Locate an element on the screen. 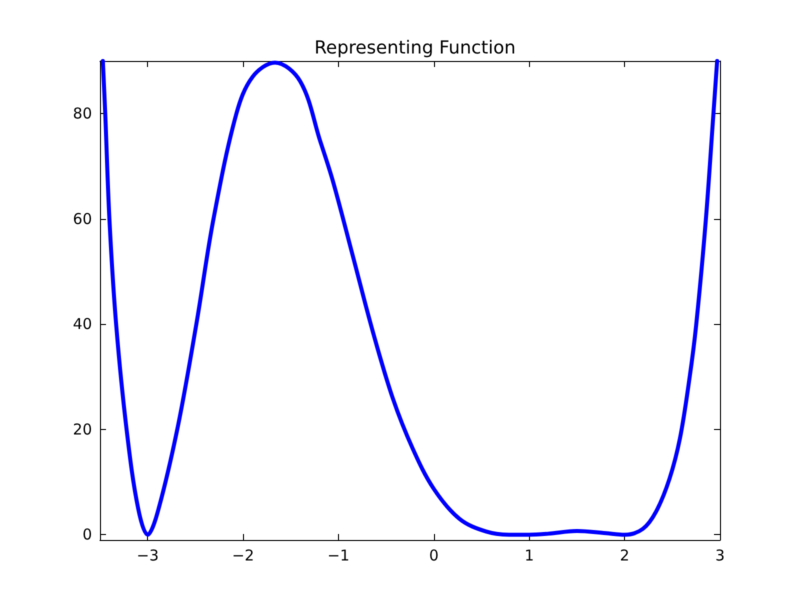 This screenshot has height=600, width=800. x-tick-label: 2 is located at coordinates (625, 555).